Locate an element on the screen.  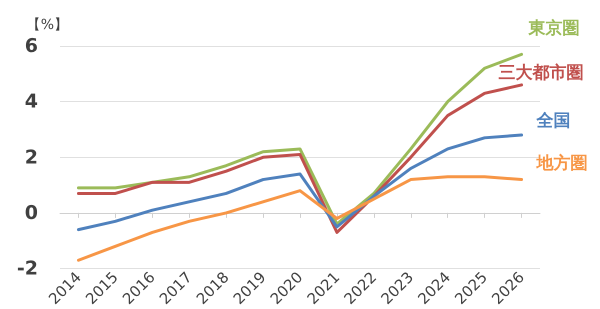
y-tick-label: 4 is located at coordinates (31, 101).